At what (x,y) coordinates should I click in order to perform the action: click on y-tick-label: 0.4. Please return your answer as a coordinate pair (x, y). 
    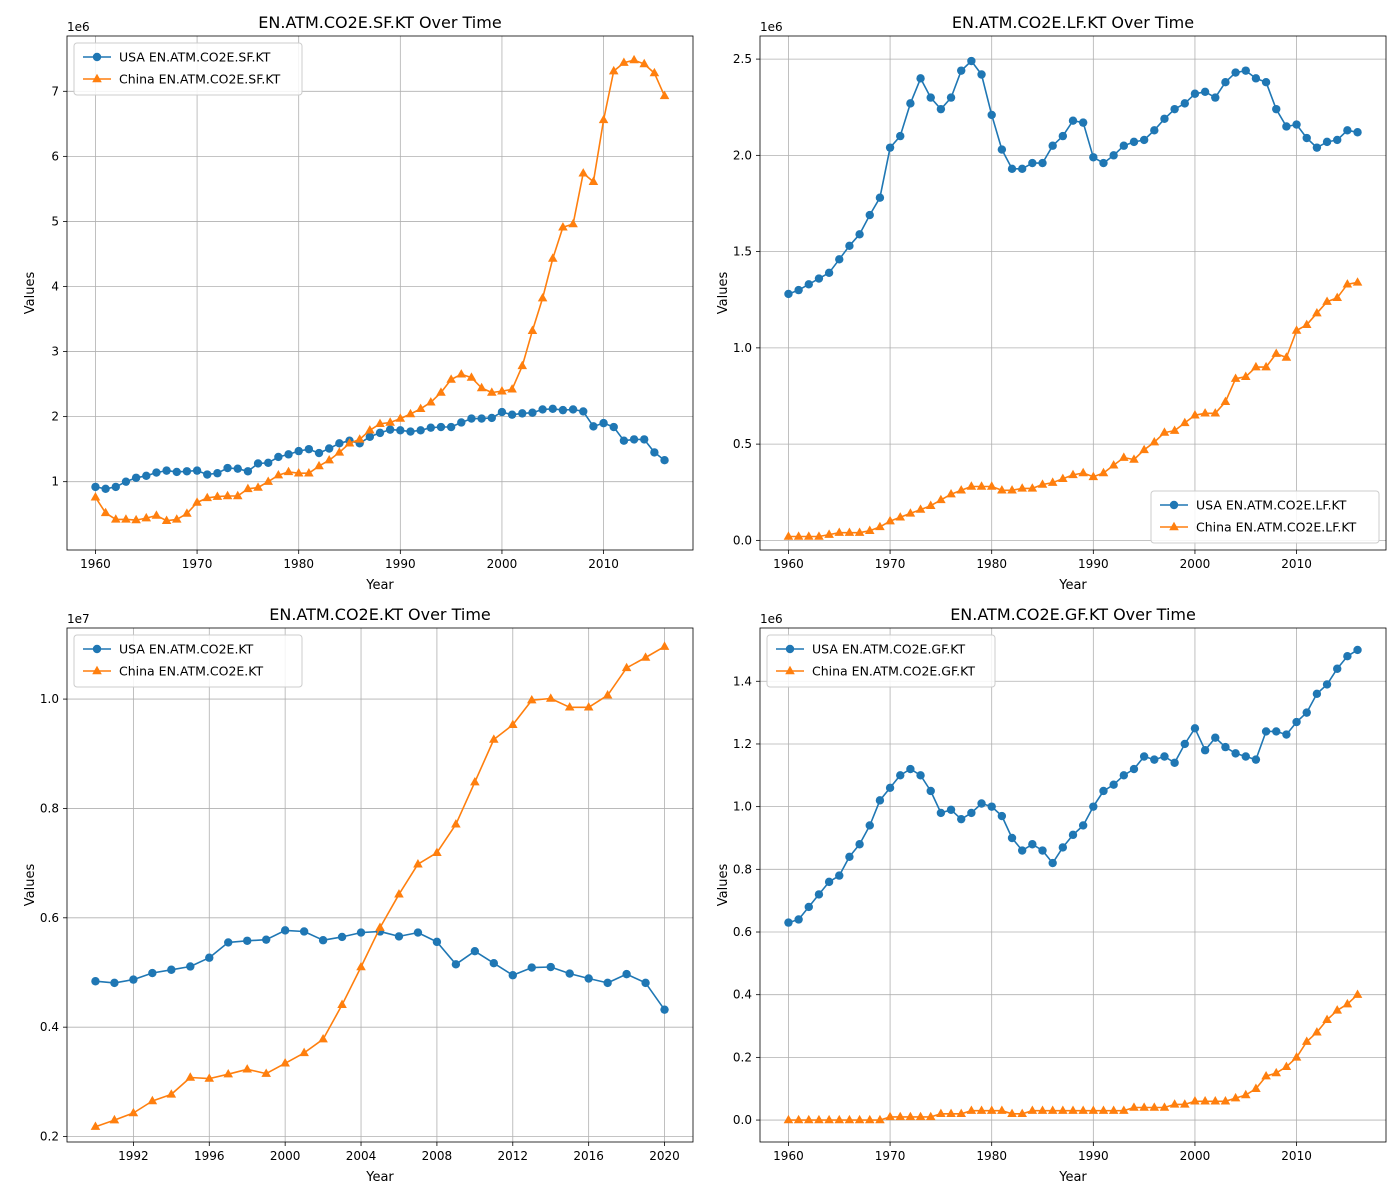
    Looking at the image, I should click on (49, 1027).